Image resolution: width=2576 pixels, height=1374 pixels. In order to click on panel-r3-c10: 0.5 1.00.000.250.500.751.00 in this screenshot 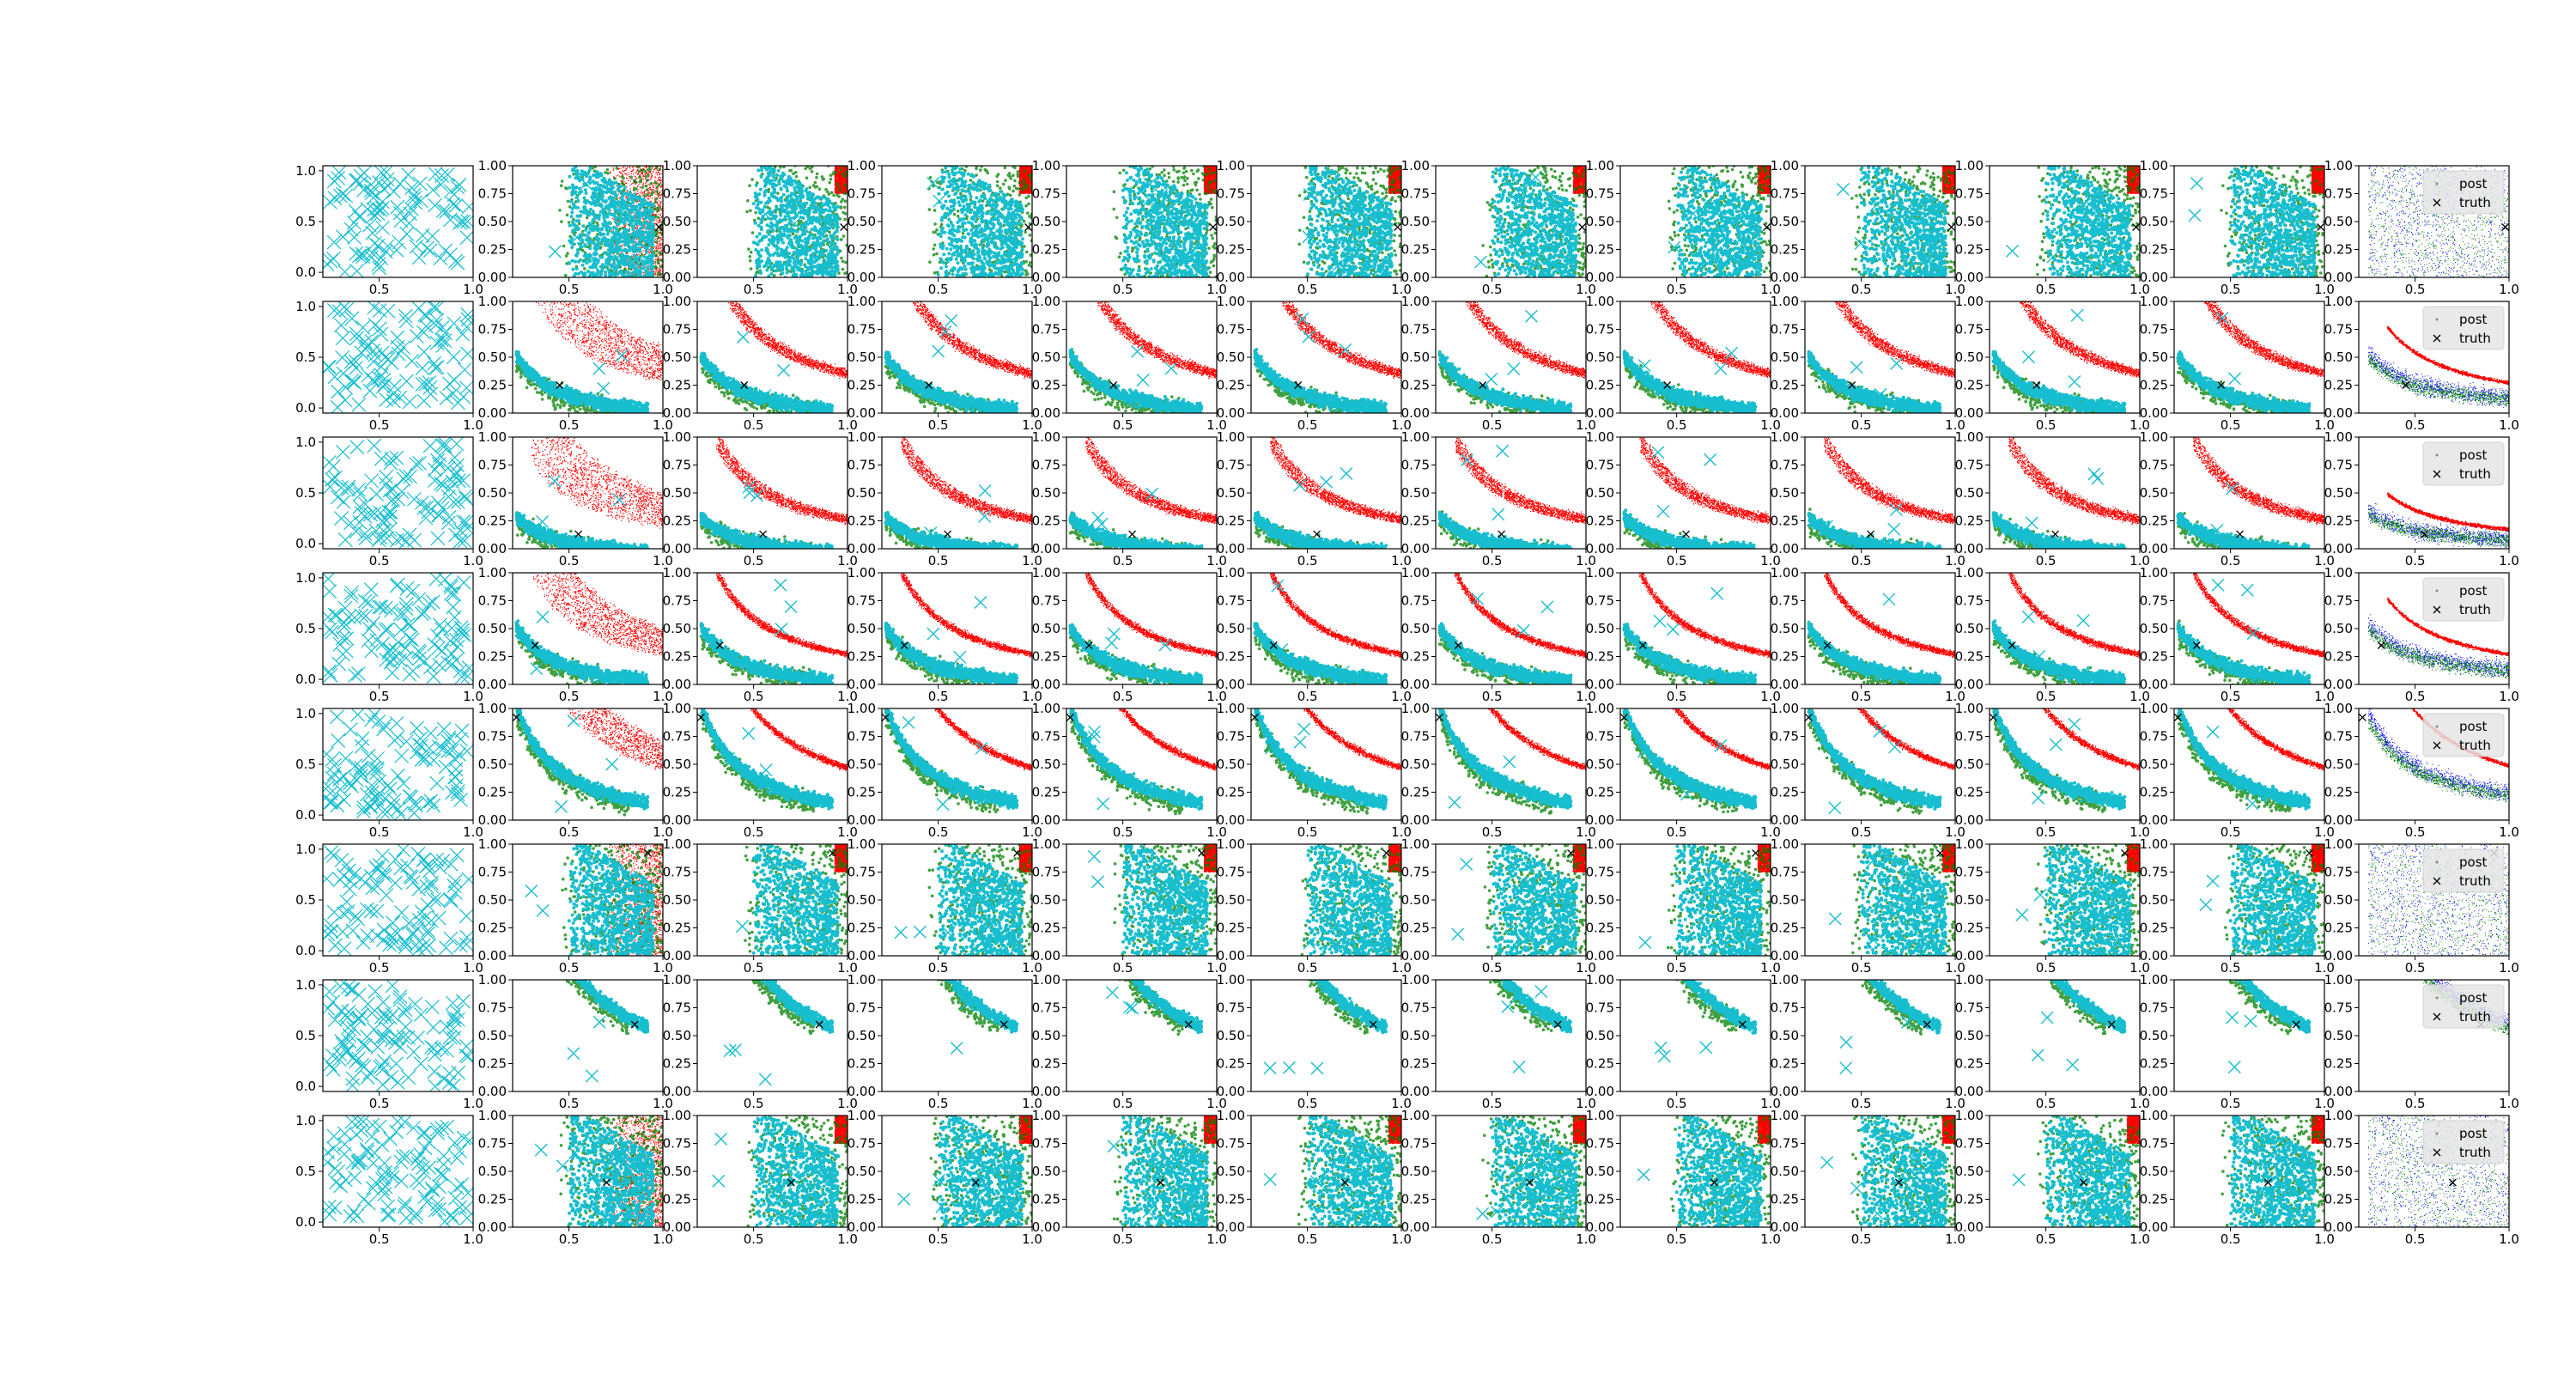, I will do `click(2053, 498)`.